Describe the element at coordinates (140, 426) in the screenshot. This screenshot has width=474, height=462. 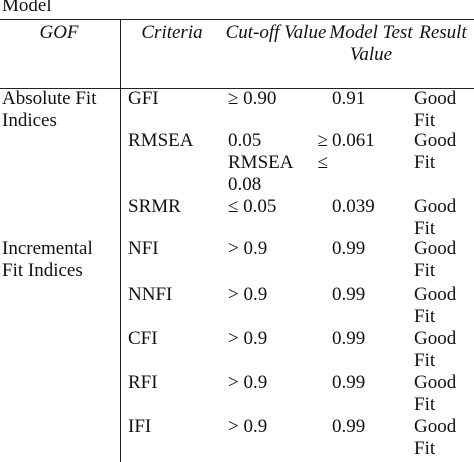
I see `criteria: IFI` at that location.